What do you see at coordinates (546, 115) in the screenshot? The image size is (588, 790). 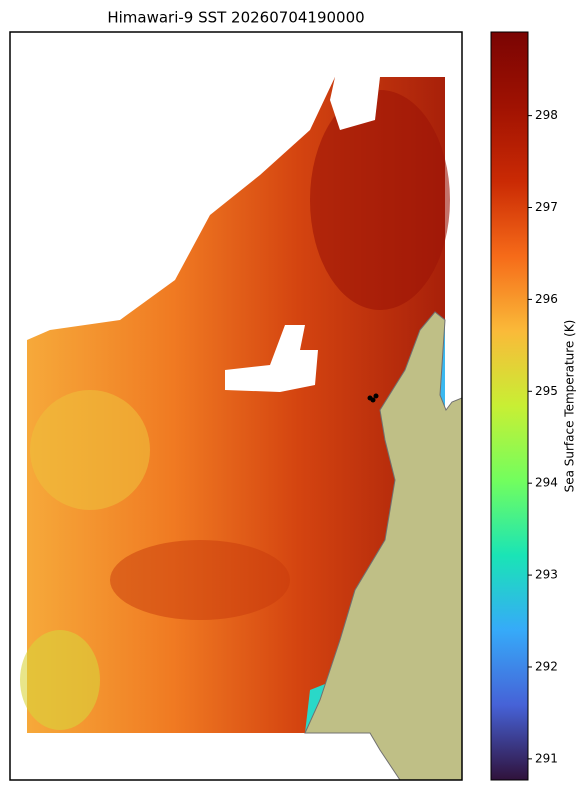 I see `colorbar-tick-label: 298` at bounding box center [546, 115].